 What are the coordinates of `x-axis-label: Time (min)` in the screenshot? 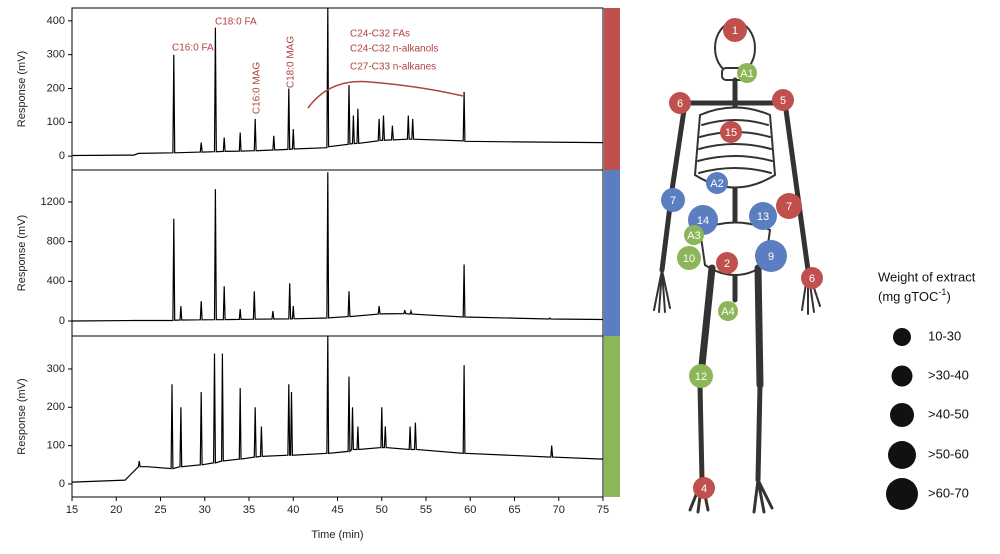 It's located at (337, 535).